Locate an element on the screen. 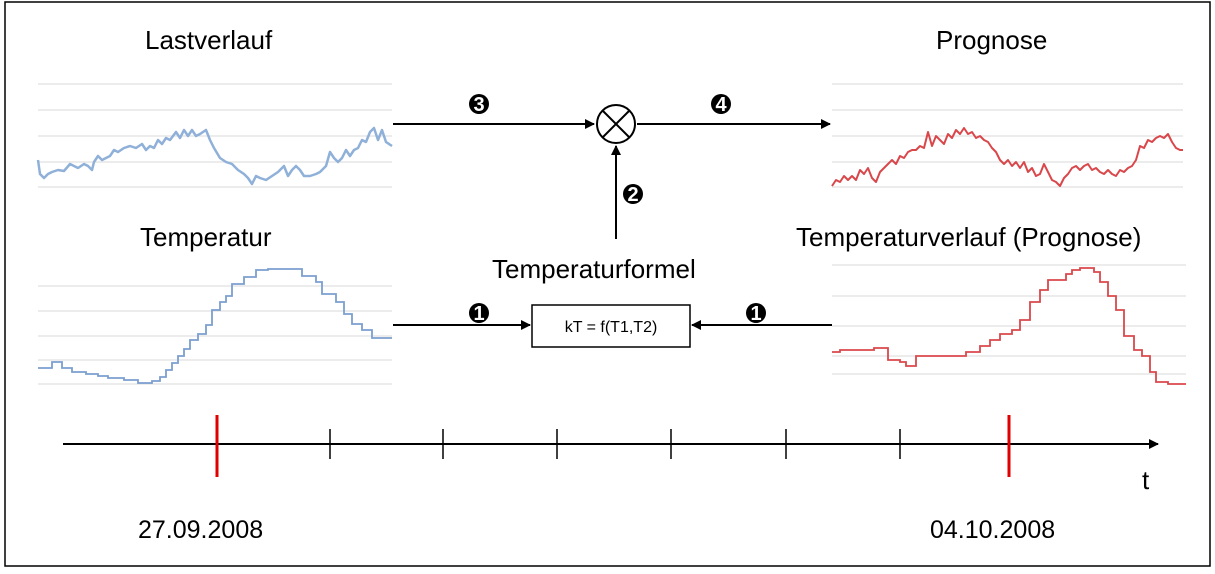  svg-text: 3 is located at coordinates (478, 105).